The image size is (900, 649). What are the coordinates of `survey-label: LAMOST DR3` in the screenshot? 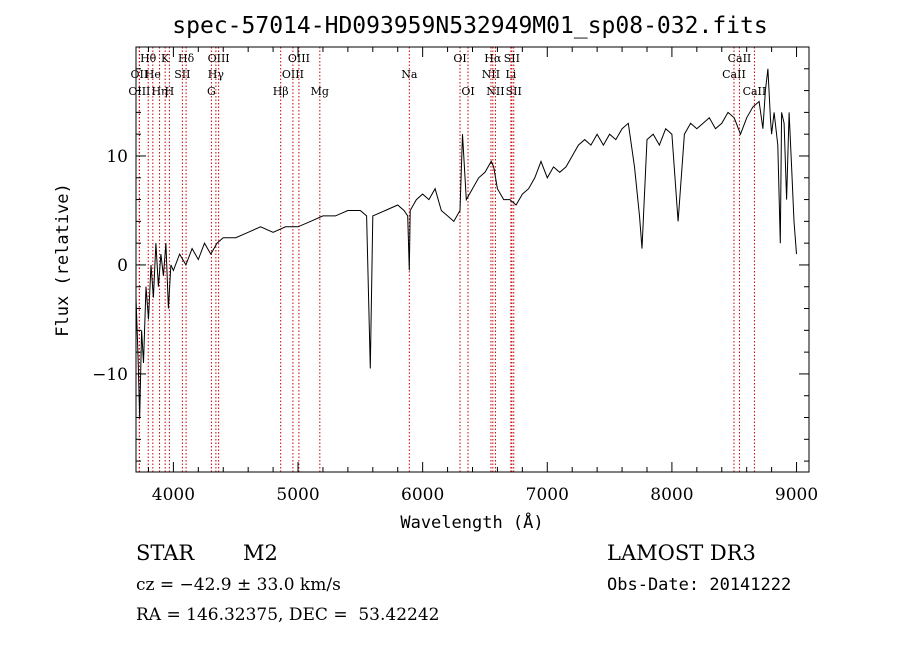 It's located at (681, 553).